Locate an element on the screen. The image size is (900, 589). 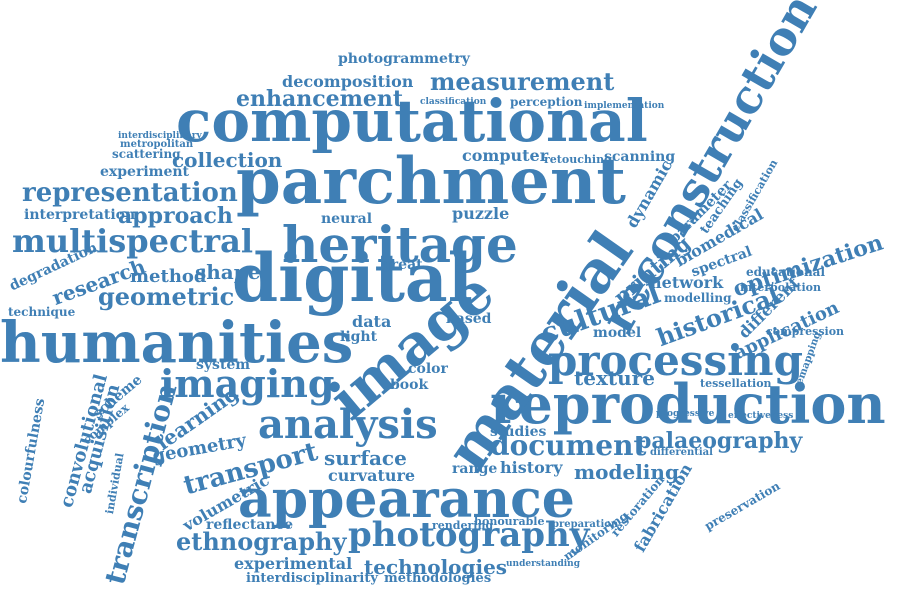
word: light is located at coordinates (359, 337).